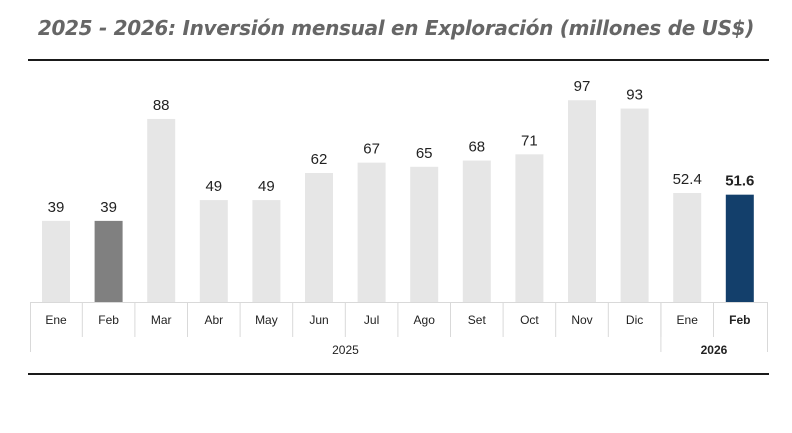 The height and width of the screenshot is (433, 792). I want to click on data-label: 68, so click(476, 147).